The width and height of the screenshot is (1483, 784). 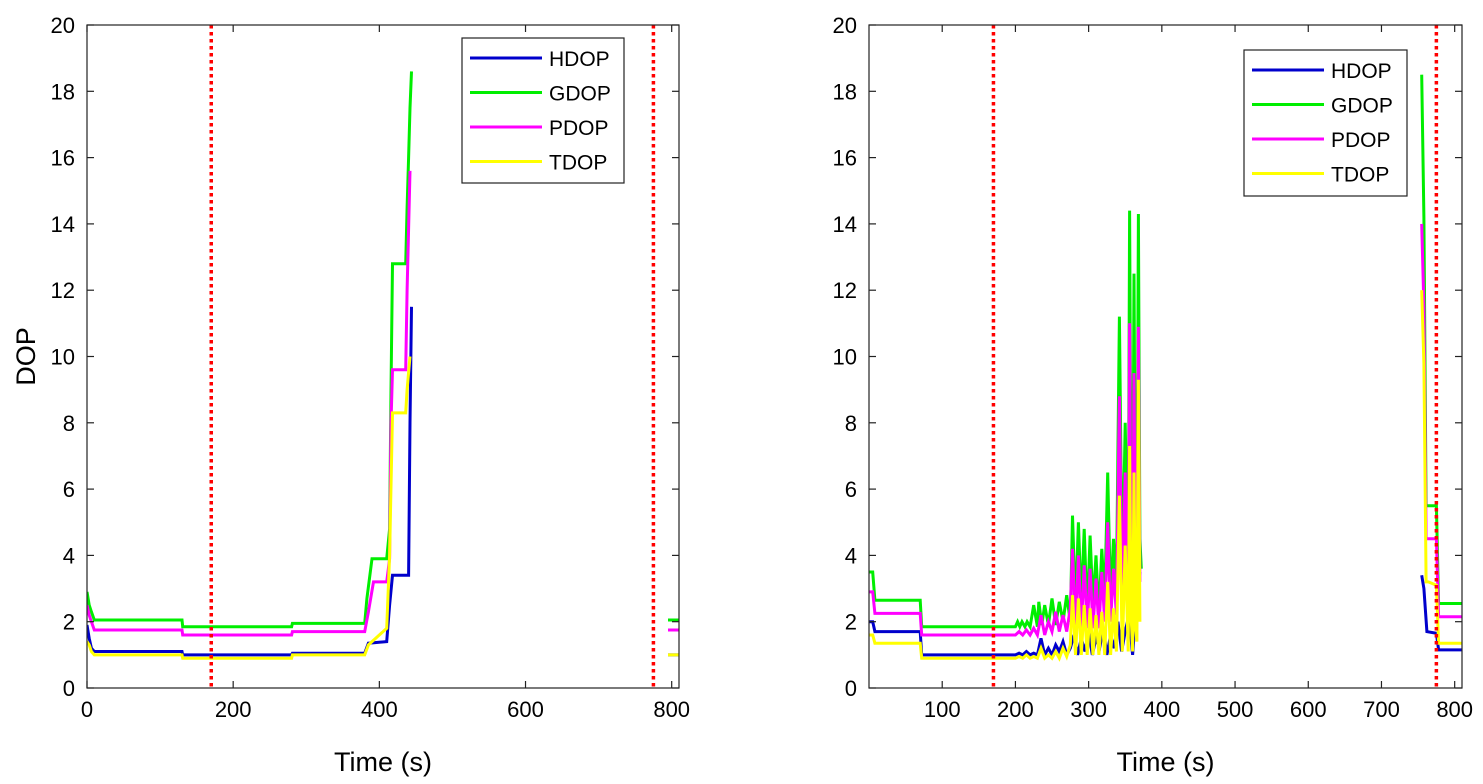 What do you see at coordinates (1088, 709) in the screenshot?
I see `x-tick-label: 300` at bounding box center [1088, 709].